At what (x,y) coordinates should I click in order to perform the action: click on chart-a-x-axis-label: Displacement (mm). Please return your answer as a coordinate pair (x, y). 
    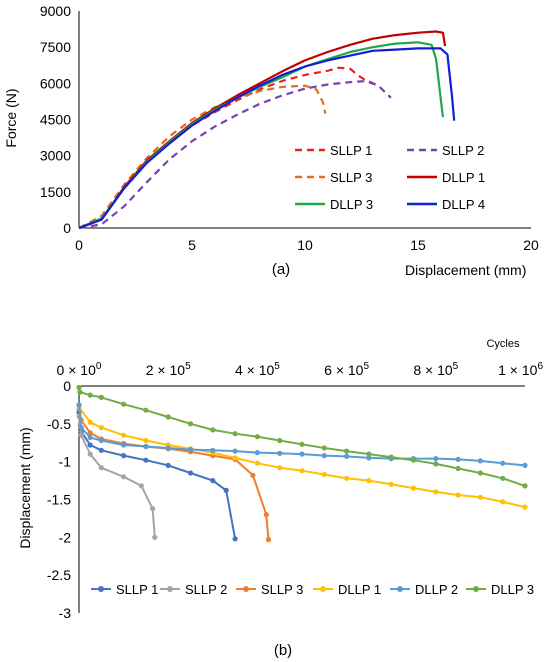
    Looking at the image, I should click on (465, 270).